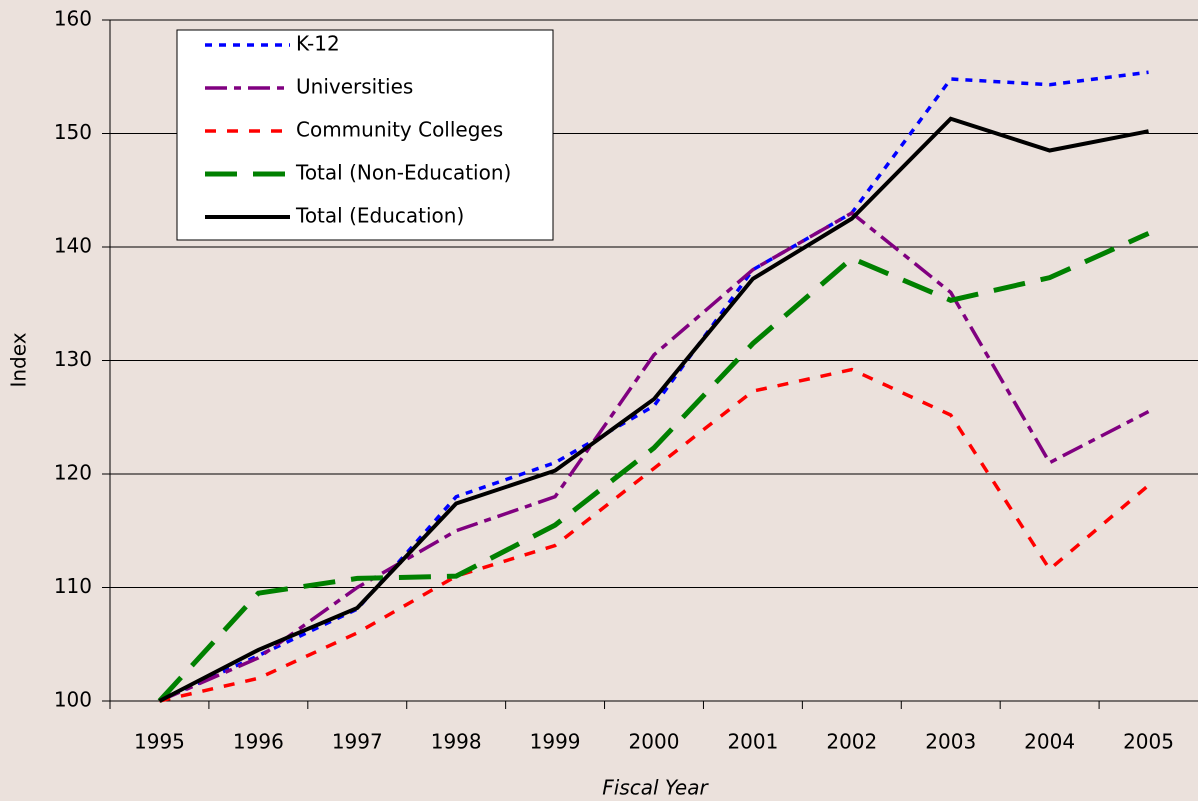 This screenshot has height=801, width=1198. Describe the element at coordinates (654, 742) in the screenshot. I see `x-tick-label: 2000` at that location.